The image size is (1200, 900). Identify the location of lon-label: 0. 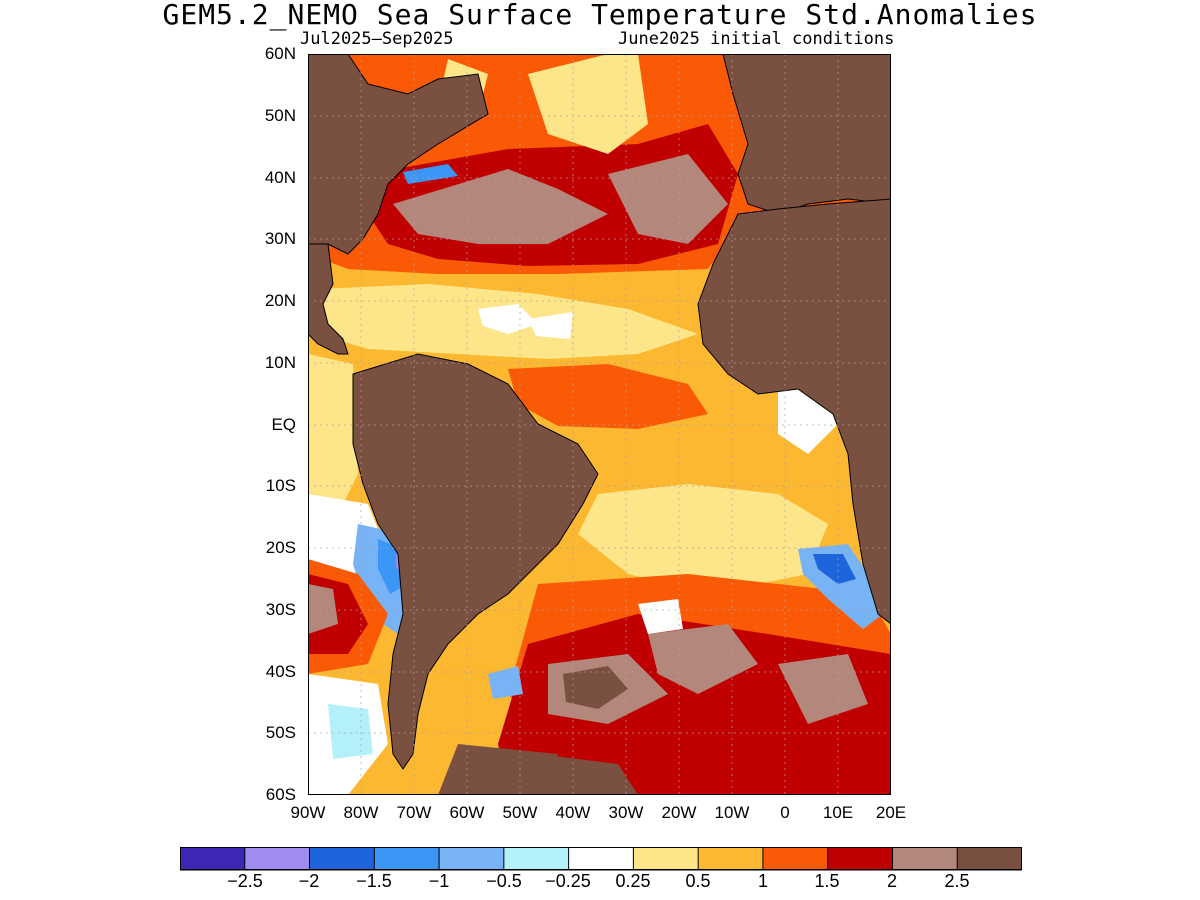
(785, 812).